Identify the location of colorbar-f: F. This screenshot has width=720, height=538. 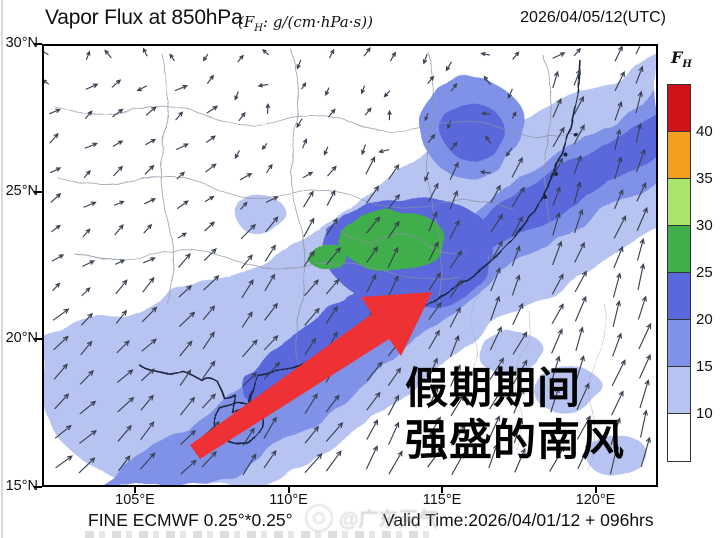
(677, 57).